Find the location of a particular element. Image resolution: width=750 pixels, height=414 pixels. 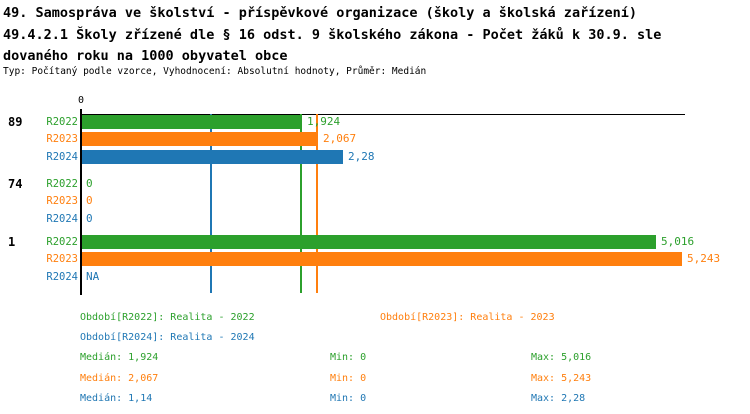

row-label-89-r2023: R2023 is located at coordinates (62, 139).